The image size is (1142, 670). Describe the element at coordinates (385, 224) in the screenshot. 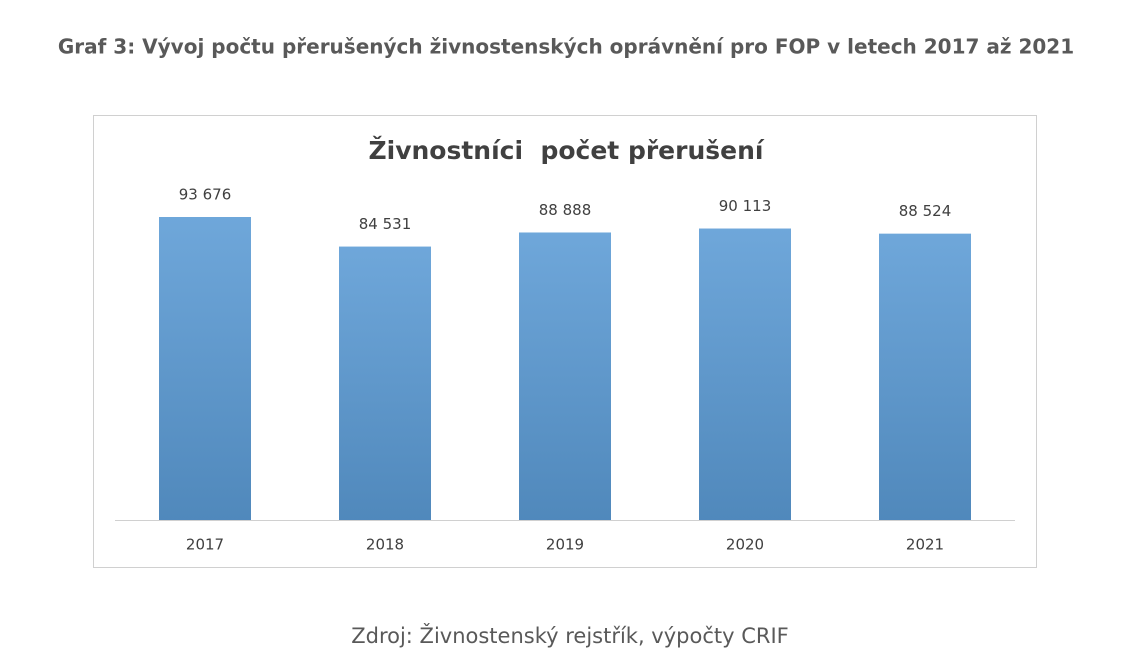

I see `value-label: 84 531` at that location.